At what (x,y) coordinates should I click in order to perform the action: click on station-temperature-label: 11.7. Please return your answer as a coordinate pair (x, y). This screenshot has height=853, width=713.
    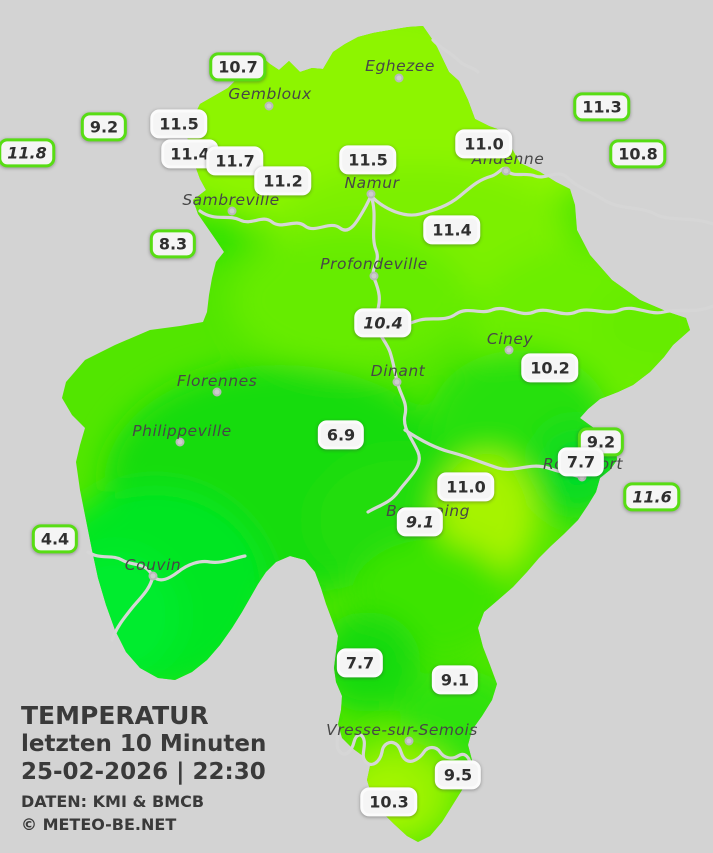
    Looking at the image, I should click on (235, 161).